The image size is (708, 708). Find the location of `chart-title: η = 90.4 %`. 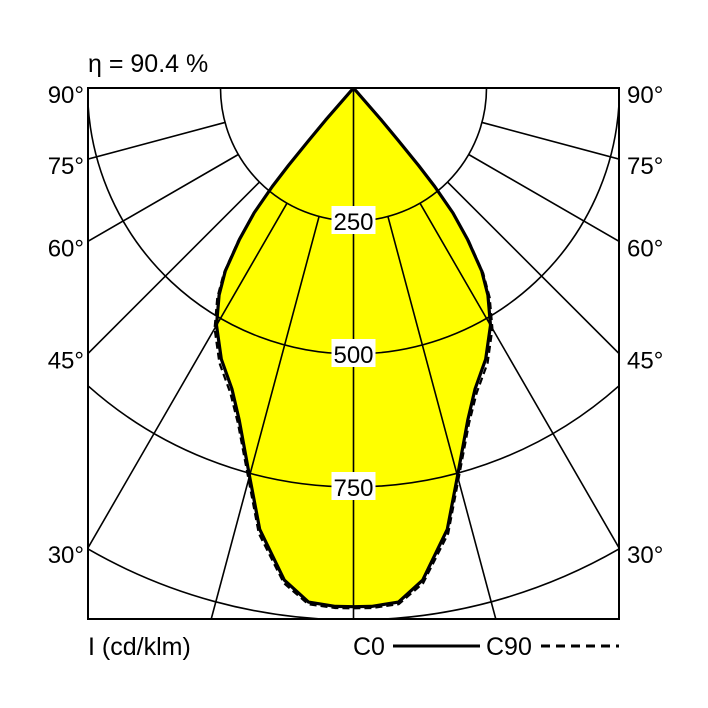

chart-title: η = 90.4 % is located at coordinates (148, 64).